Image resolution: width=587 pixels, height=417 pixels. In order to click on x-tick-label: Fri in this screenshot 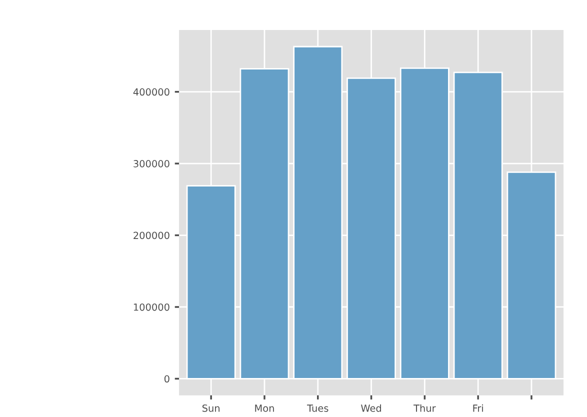, I will do `click(478, 408)`.